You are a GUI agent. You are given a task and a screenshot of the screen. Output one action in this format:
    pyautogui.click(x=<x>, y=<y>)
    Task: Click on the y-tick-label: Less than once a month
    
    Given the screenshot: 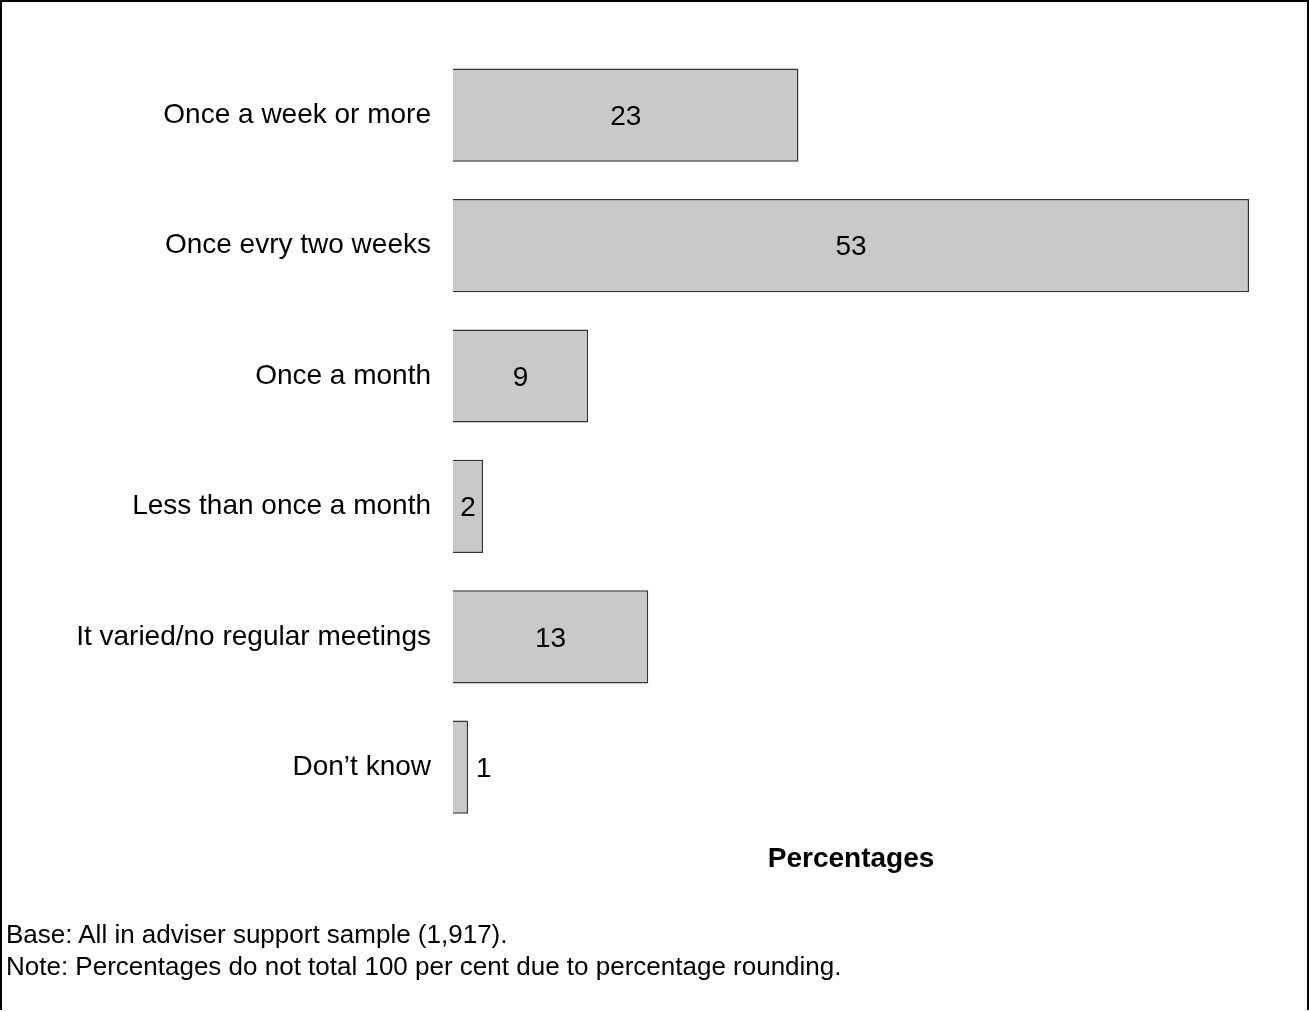 What is the action you would take?
    pyautogui.click(x=281, y=505)
    